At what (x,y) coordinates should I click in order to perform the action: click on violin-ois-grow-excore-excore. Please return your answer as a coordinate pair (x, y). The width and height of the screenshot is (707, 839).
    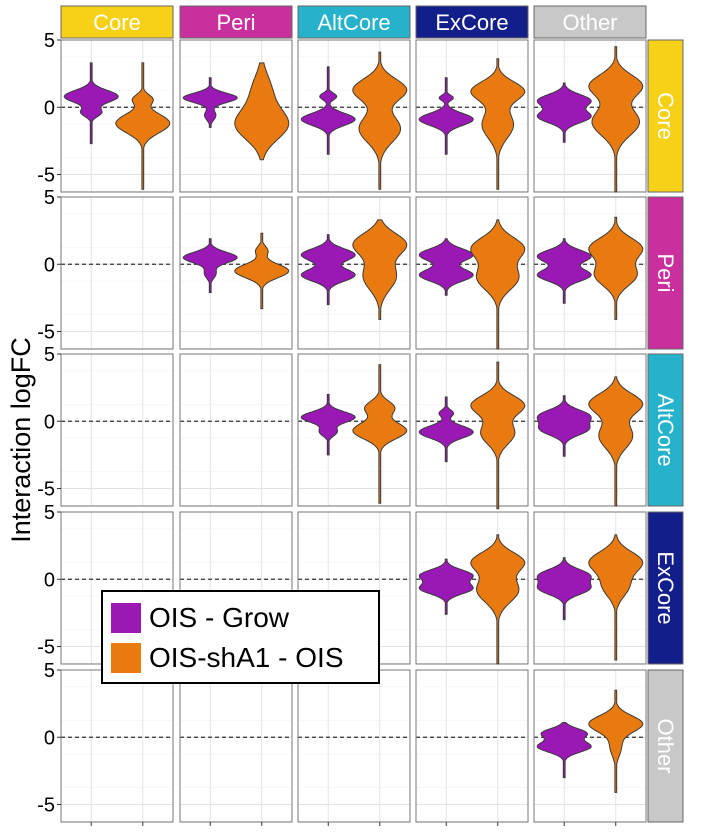
    Looking at the image, I should click on (446, 586).